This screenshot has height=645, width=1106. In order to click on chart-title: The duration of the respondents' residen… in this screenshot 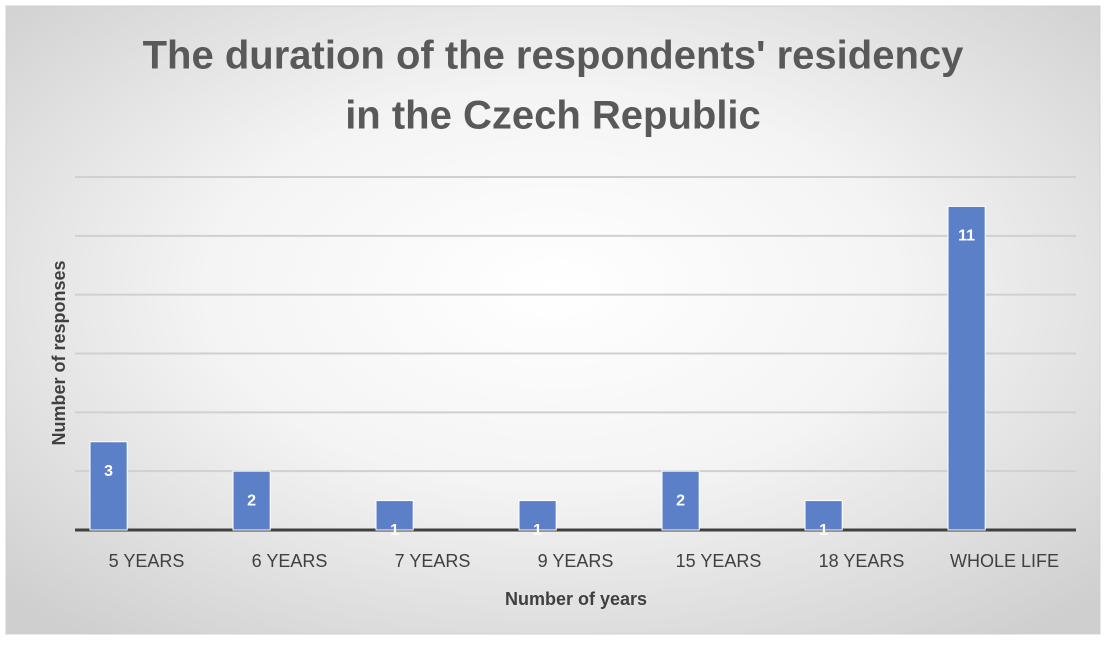, I will do `click(553, 56)`.